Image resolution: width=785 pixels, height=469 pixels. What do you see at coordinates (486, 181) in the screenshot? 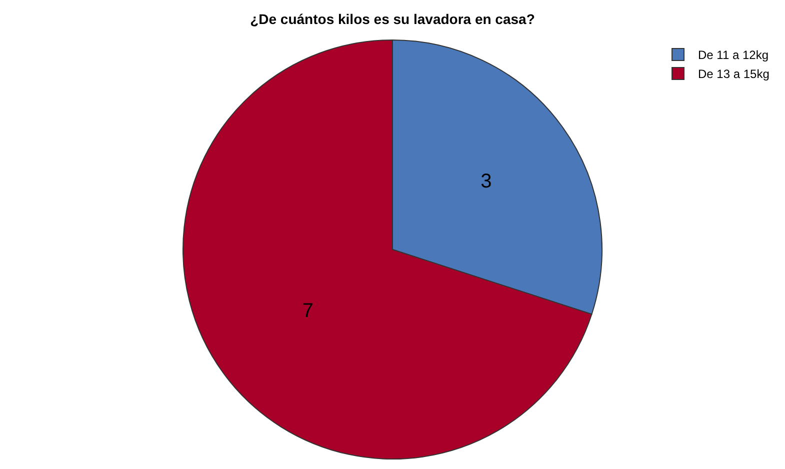
I see `data-label: 3` at bounding box center [486, 181].